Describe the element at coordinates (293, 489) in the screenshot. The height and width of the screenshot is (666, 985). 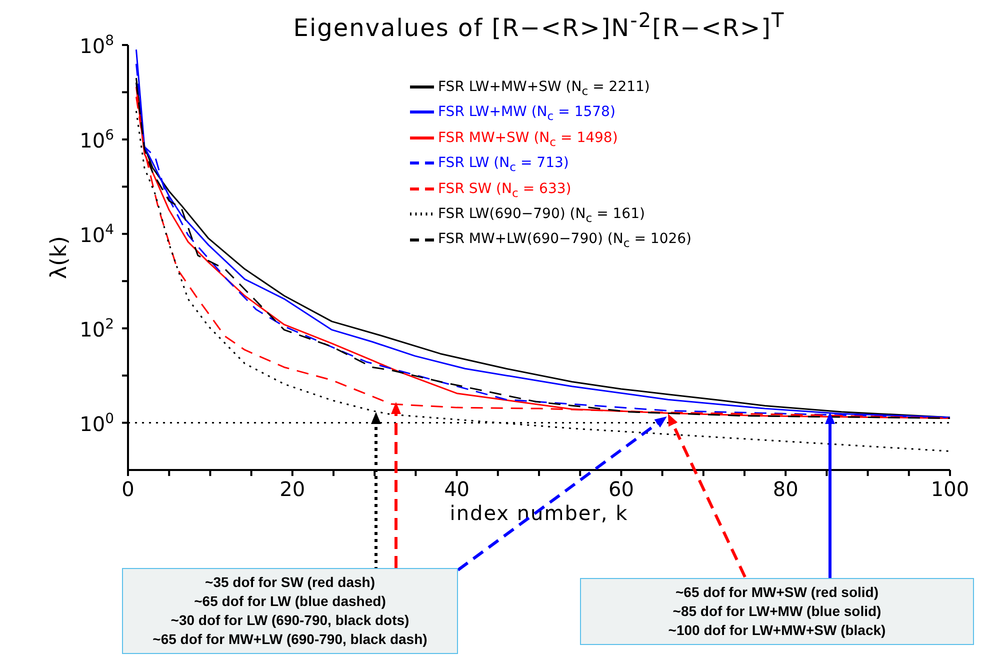
I see `x-tick-label: 20` at that location.